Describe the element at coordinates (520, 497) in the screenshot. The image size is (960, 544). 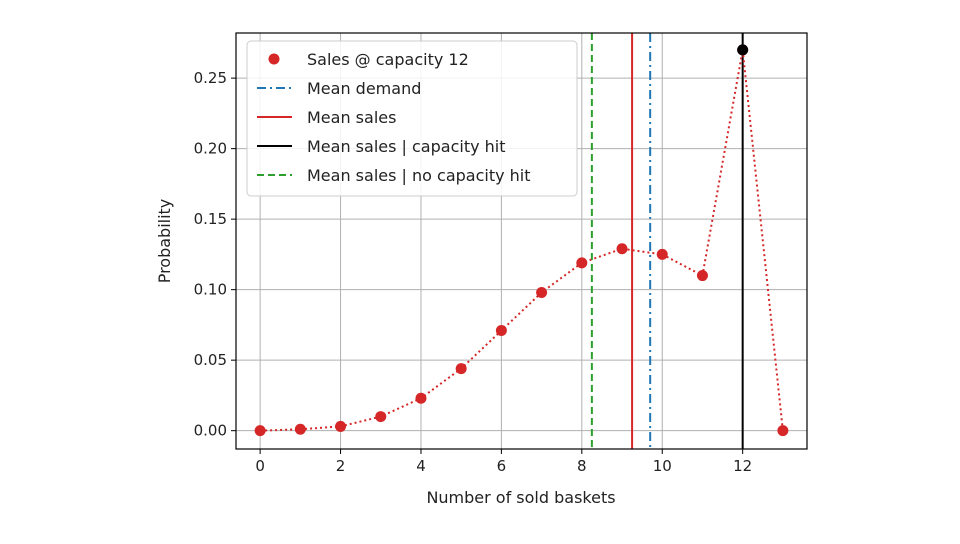
I see `x-axis-label: Number of sold baskets` at that location.